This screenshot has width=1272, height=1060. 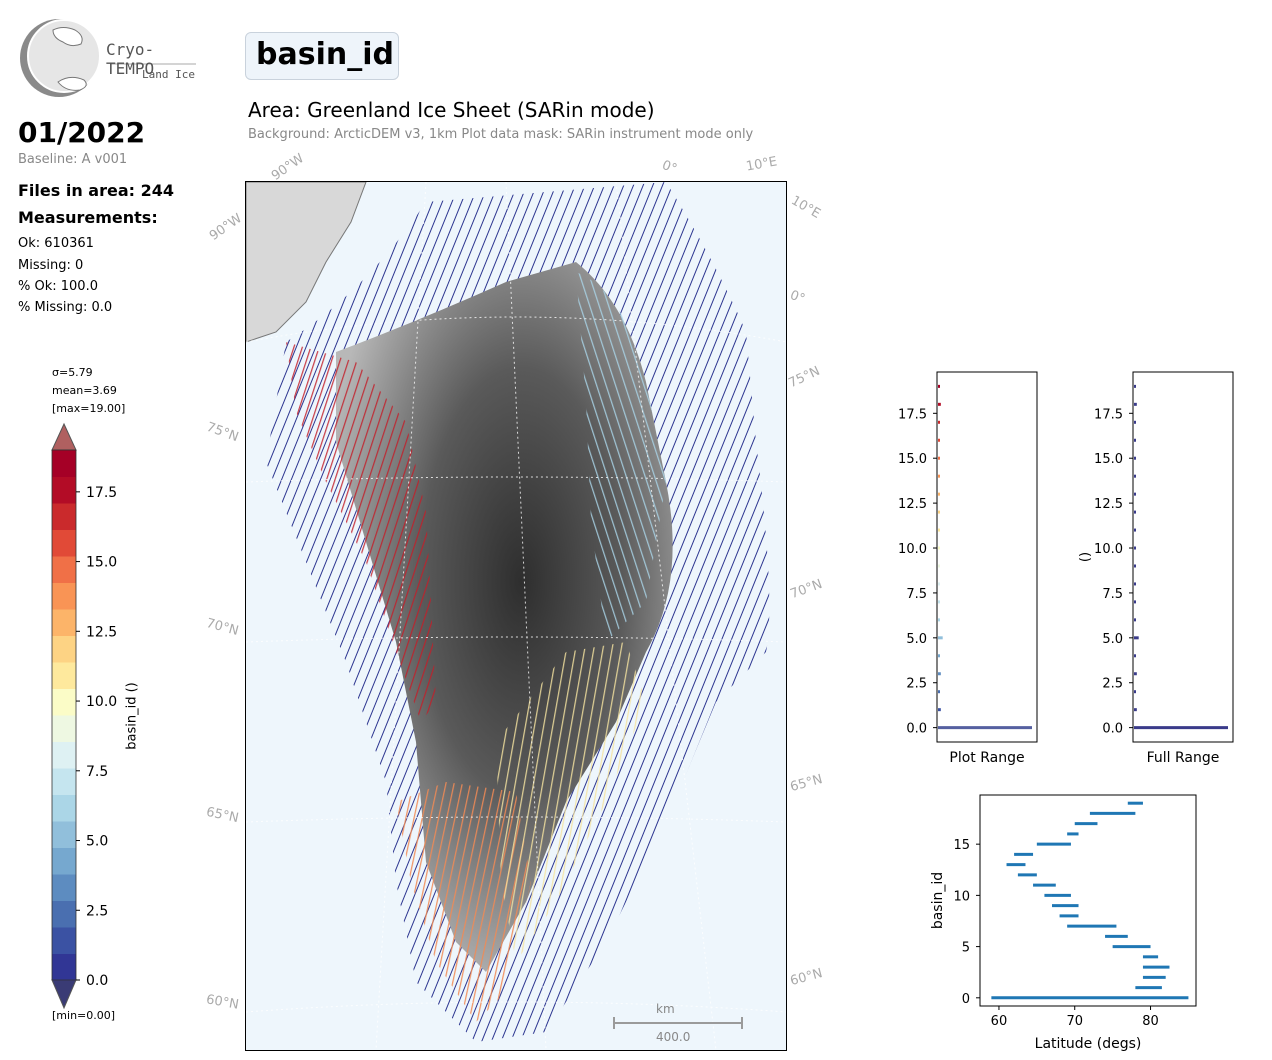 What do you see at coordinates (804, 377) in the screenshot?
I see `lat-label-right: 75°N` at bounding box center [804, 377].